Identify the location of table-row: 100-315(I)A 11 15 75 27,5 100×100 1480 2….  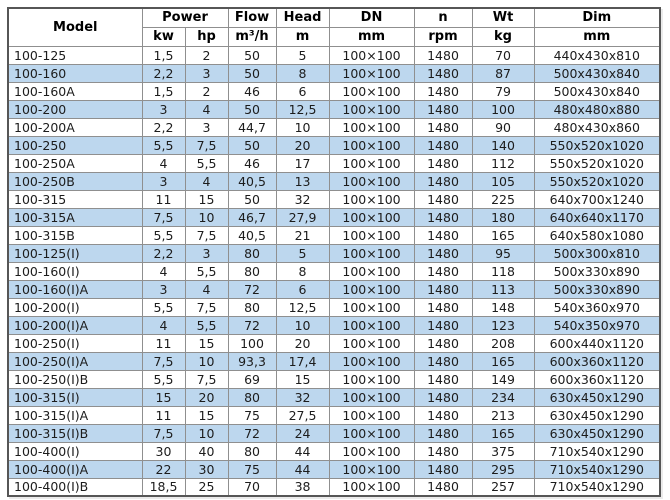
(334, 415).